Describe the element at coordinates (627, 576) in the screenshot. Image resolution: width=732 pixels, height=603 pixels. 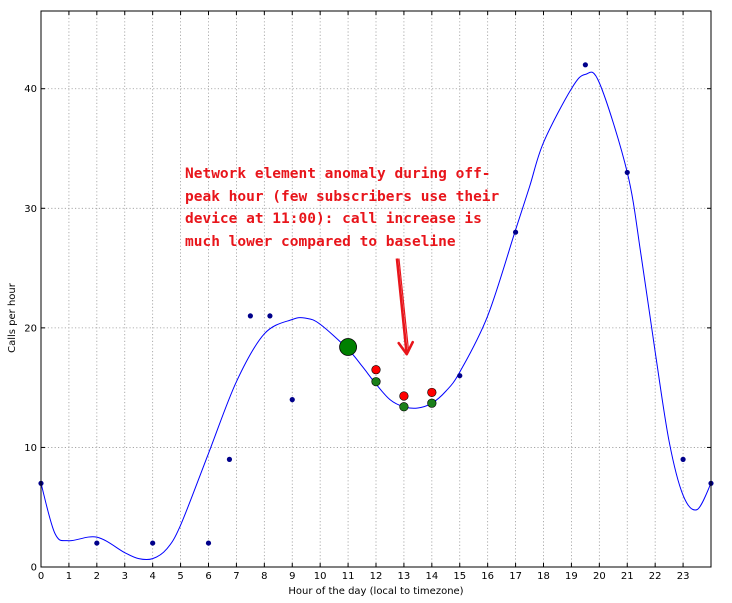
I see `x-tick-label: 21` at that location.